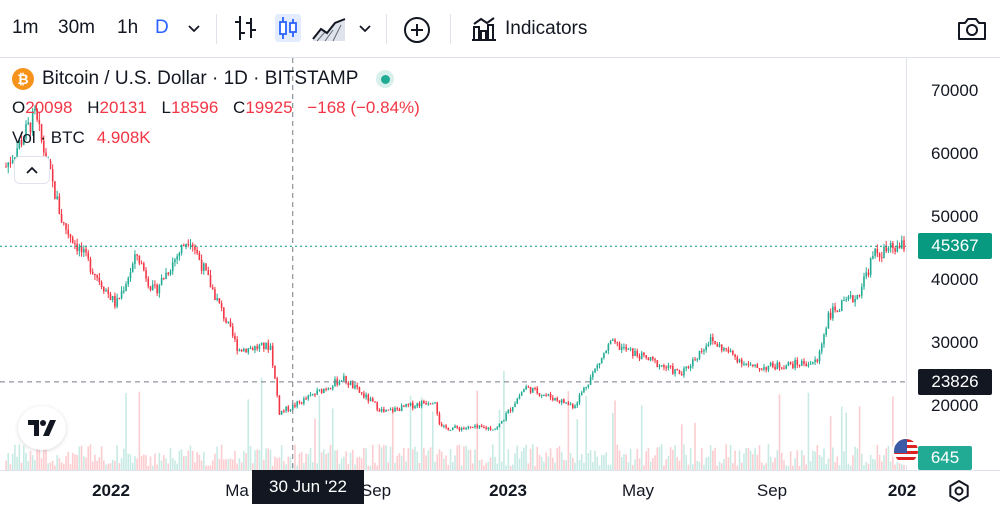 The height and width of the screenshot is (510, 1000). Describe the element at coordinates (417, 30) in the screenshot. I see `add-compare-icon` at that location.